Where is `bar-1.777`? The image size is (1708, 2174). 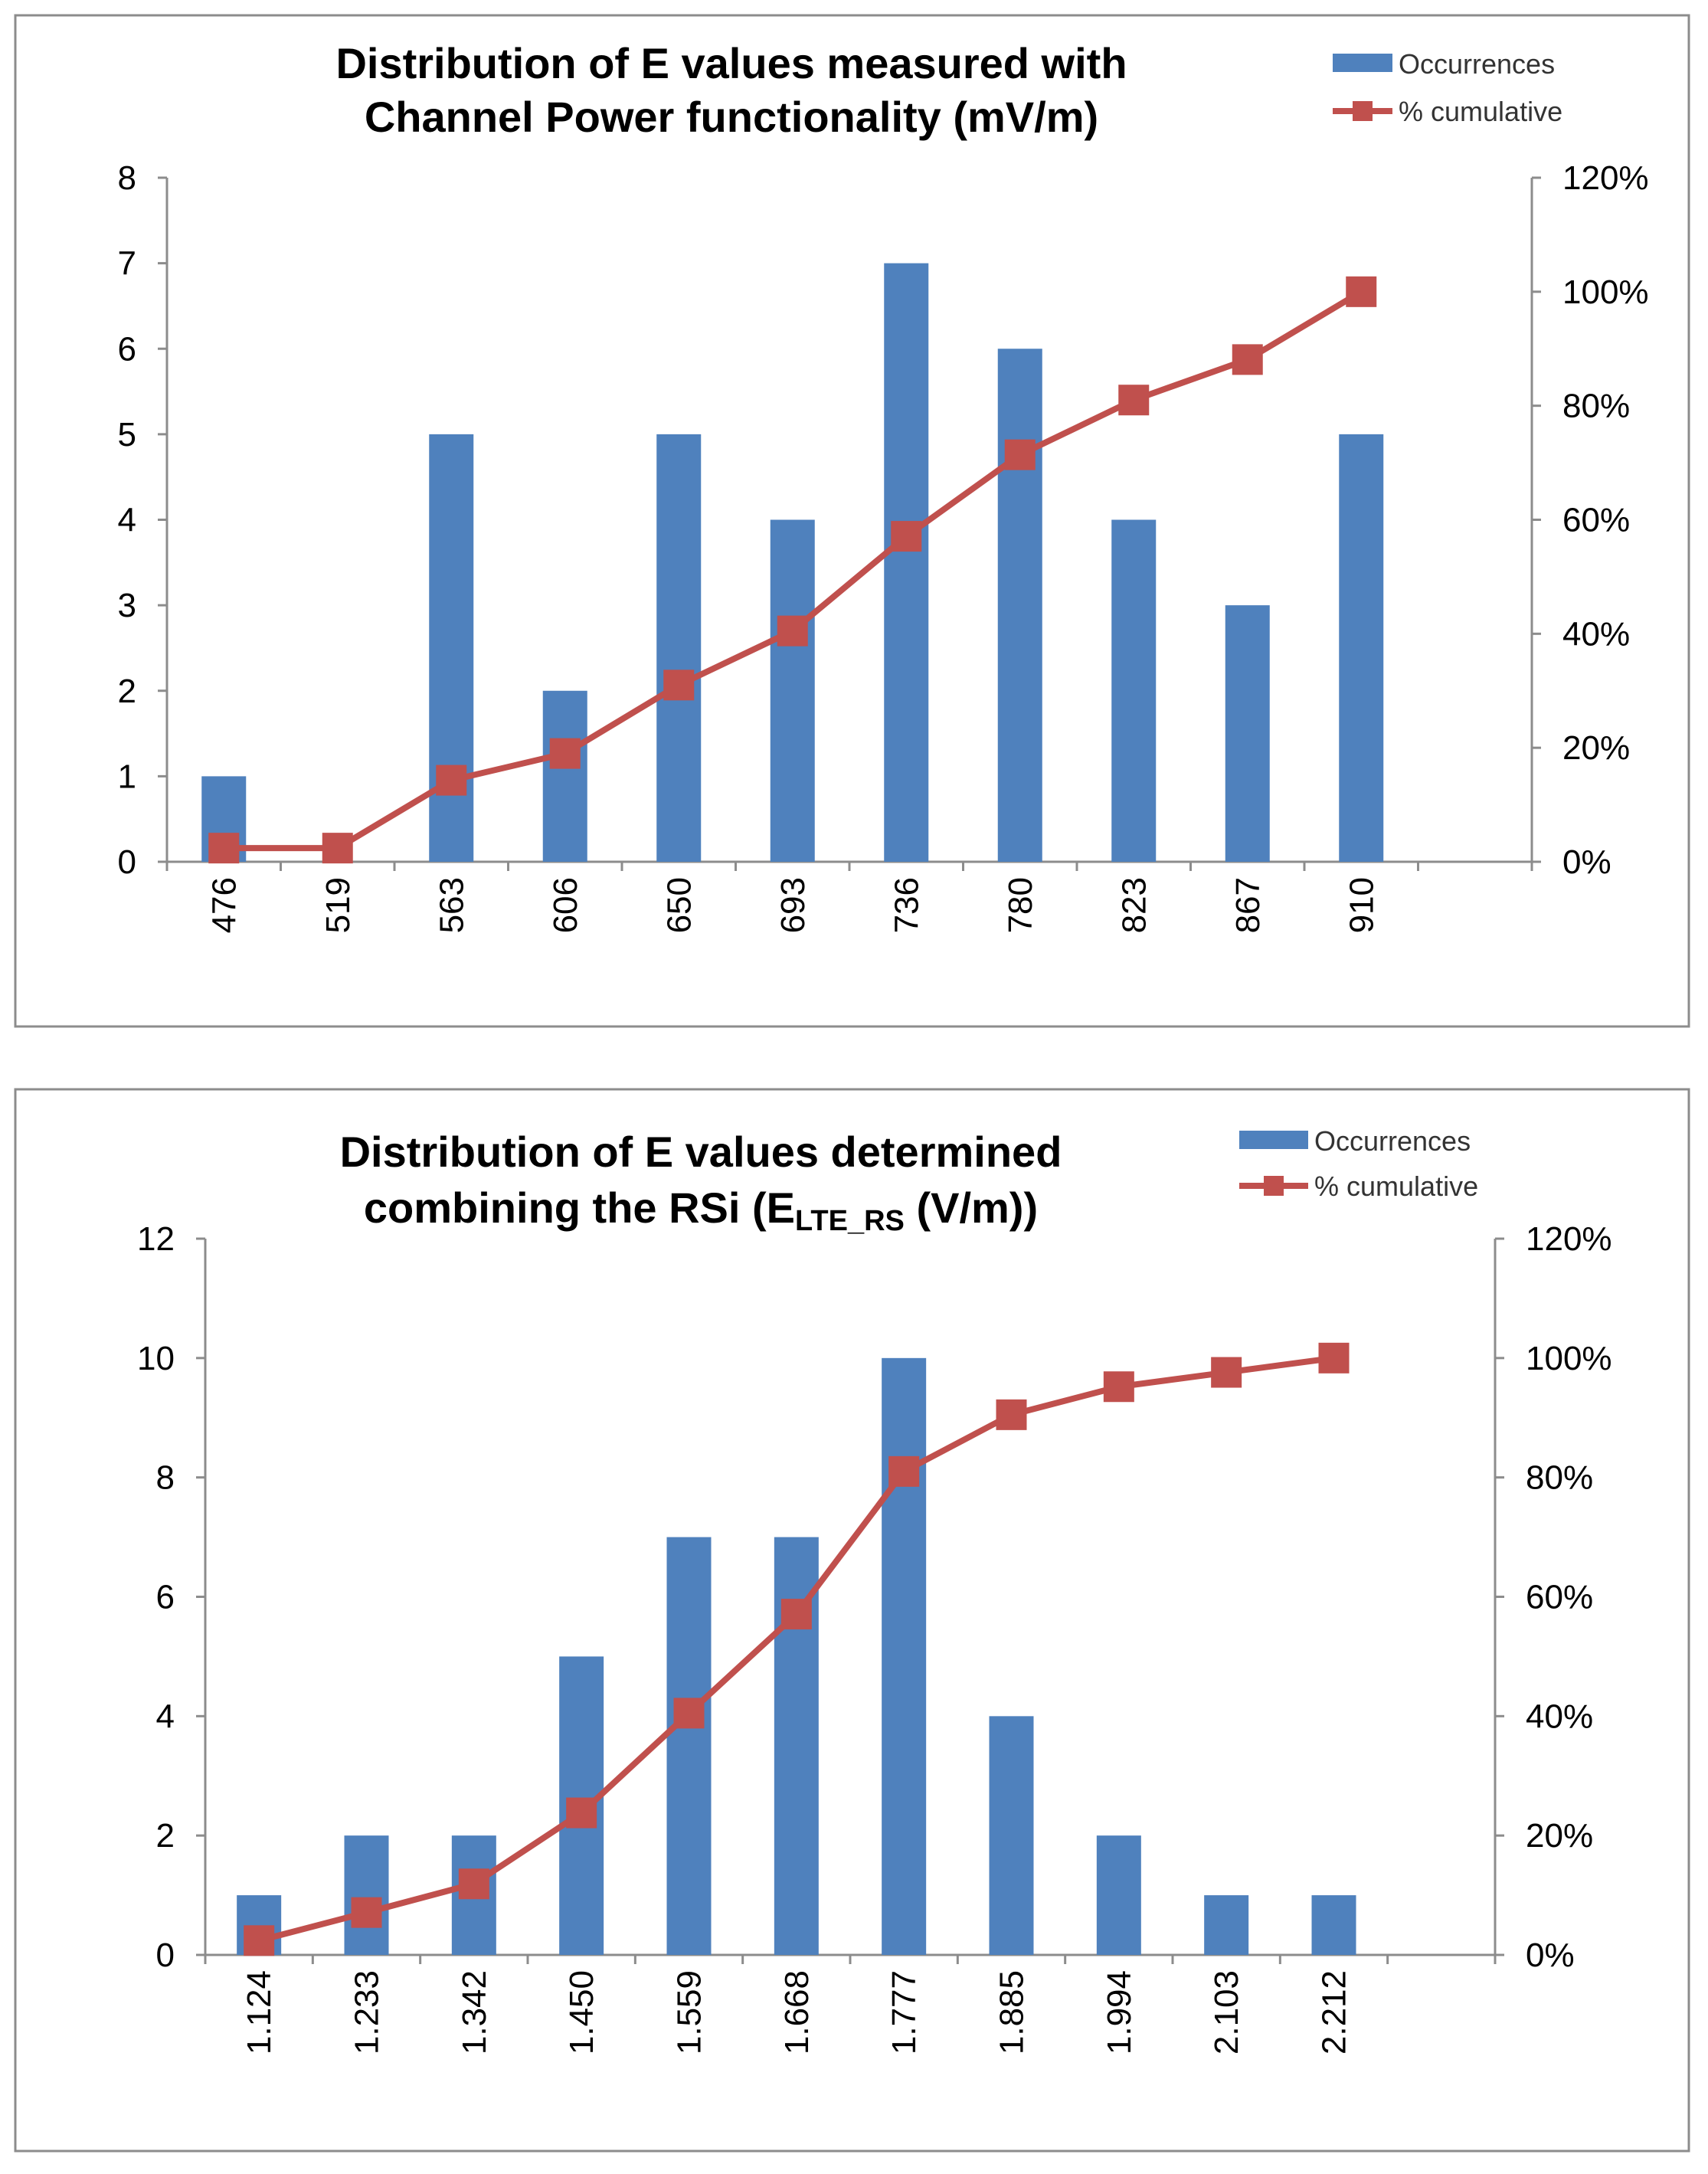
bar-1.777 is located at coordinates (904, 1656).